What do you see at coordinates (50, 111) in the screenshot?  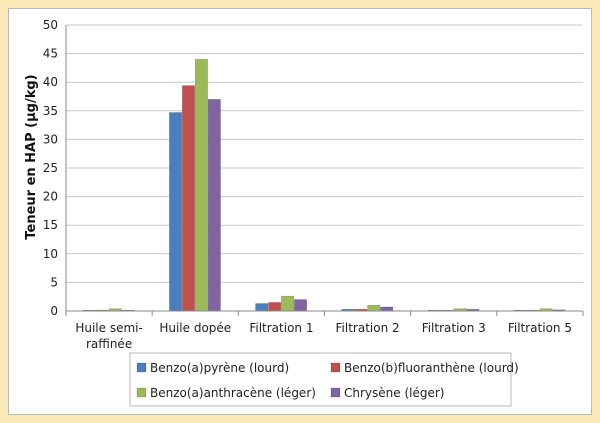 I see `y-tick-label: 35` at bounding box center [50, 111].